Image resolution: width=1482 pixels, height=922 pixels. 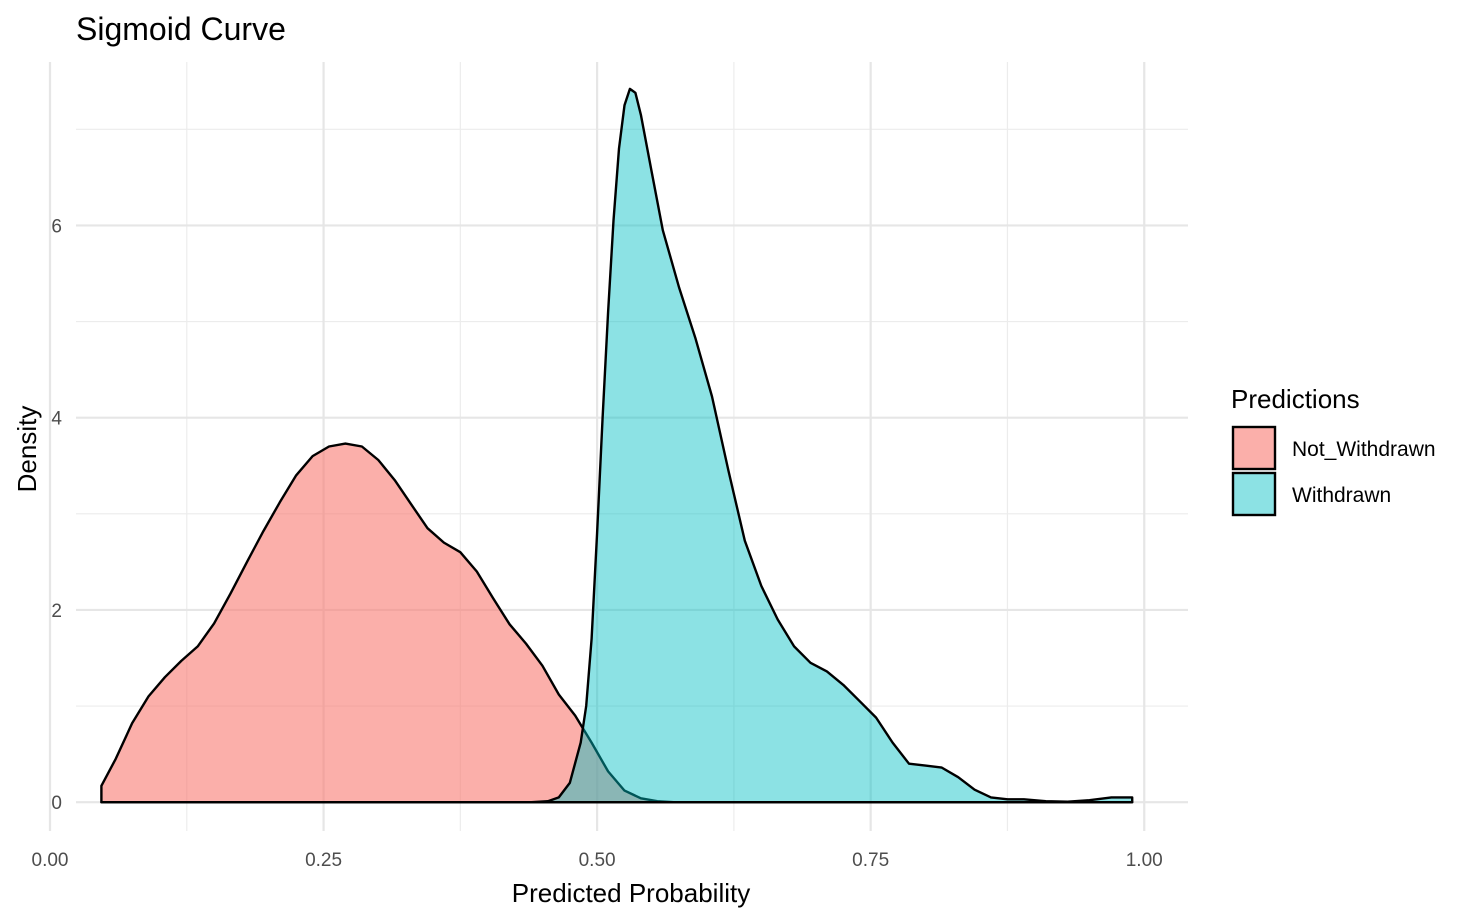 I want to click on x-tick-label: 0.25, so click(x=323, y=860).